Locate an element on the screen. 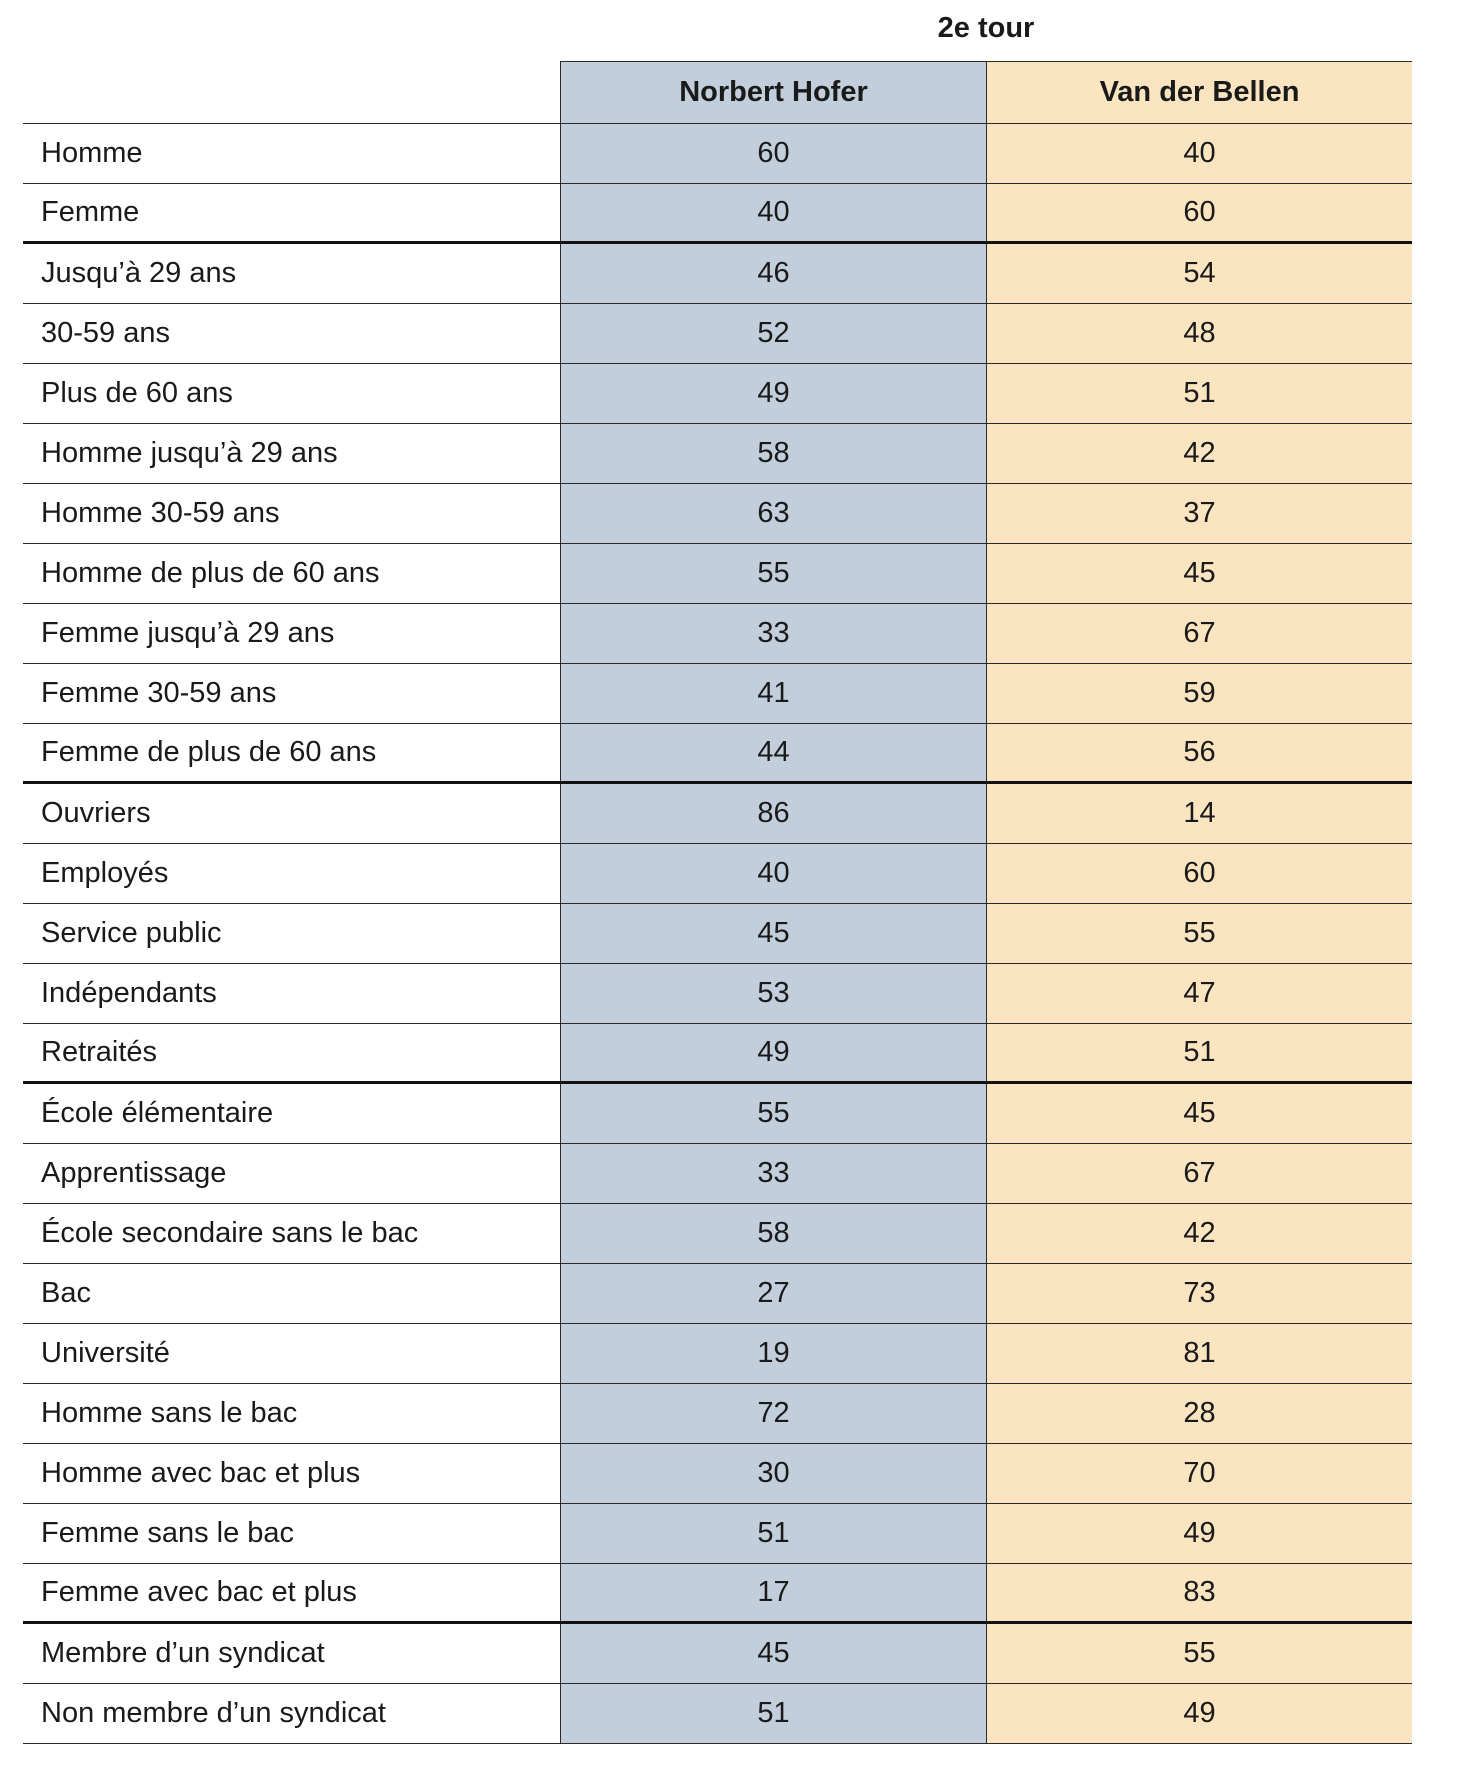 This screenshot has height=1774, width=1464. vdb-value: 54 is located at coordinates (1199, 273).